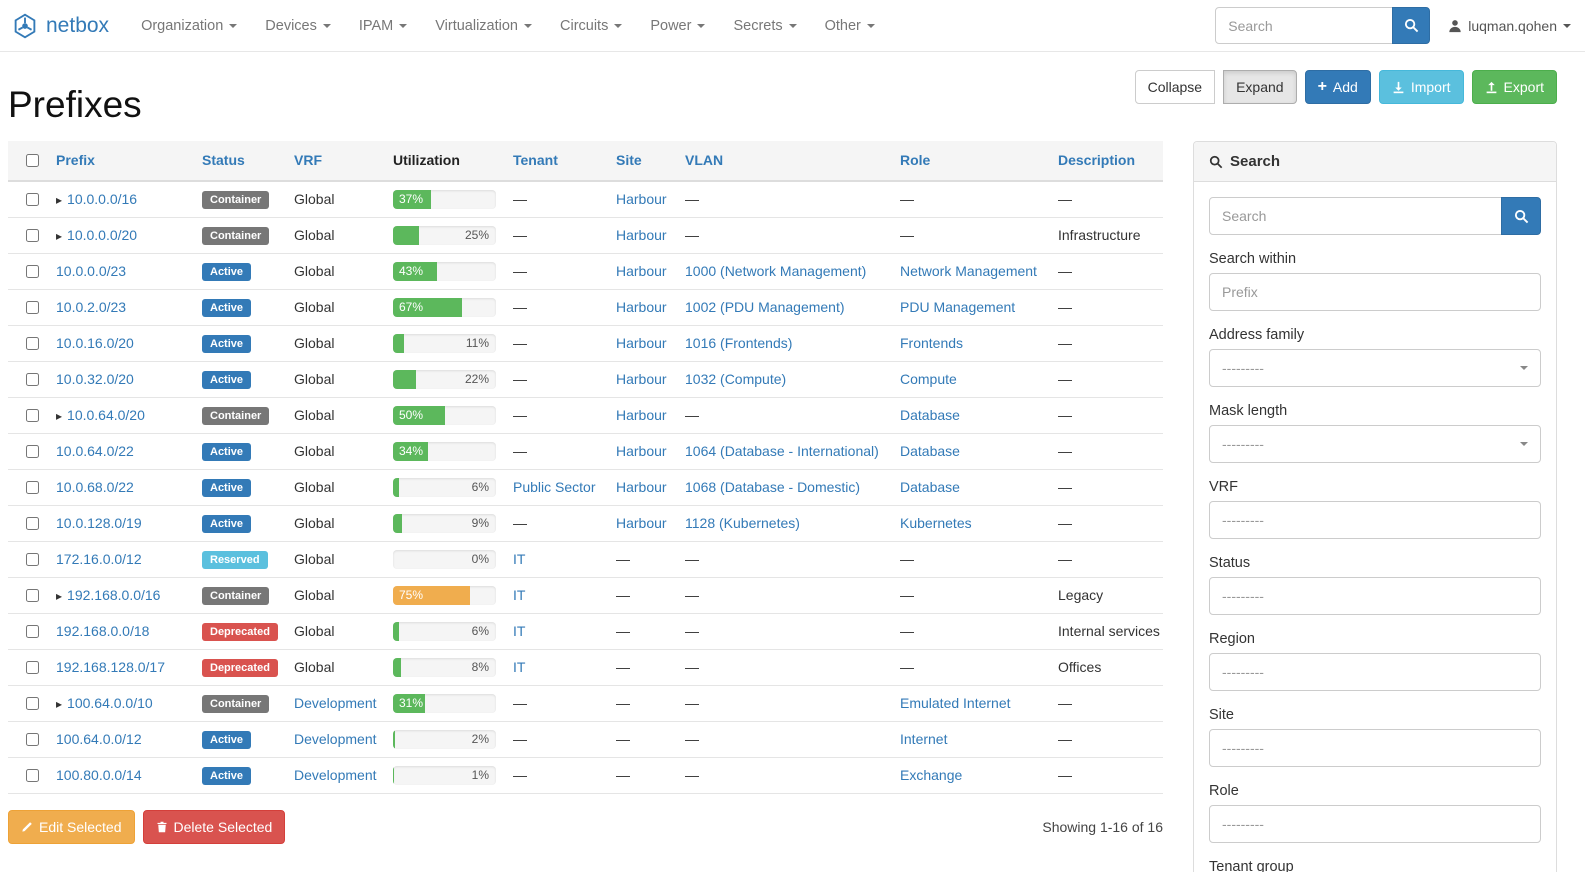  I want to click on expand-button: Expand, so click(1260, 87).